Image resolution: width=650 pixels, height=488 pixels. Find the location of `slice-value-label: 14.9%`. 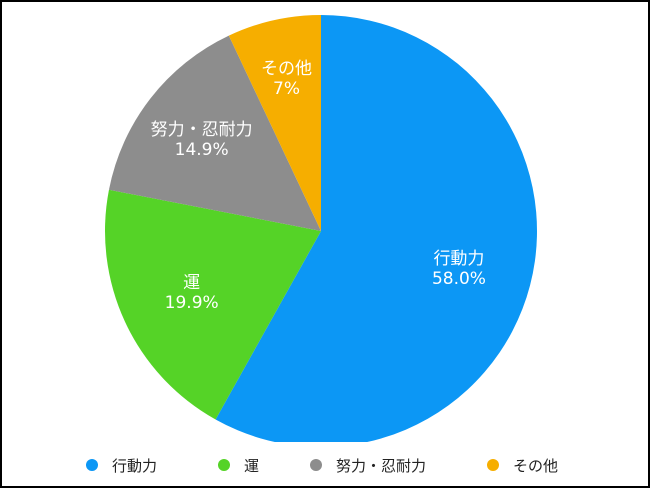

slice-value-label: 14.9% is located at coordinates (202, 150).